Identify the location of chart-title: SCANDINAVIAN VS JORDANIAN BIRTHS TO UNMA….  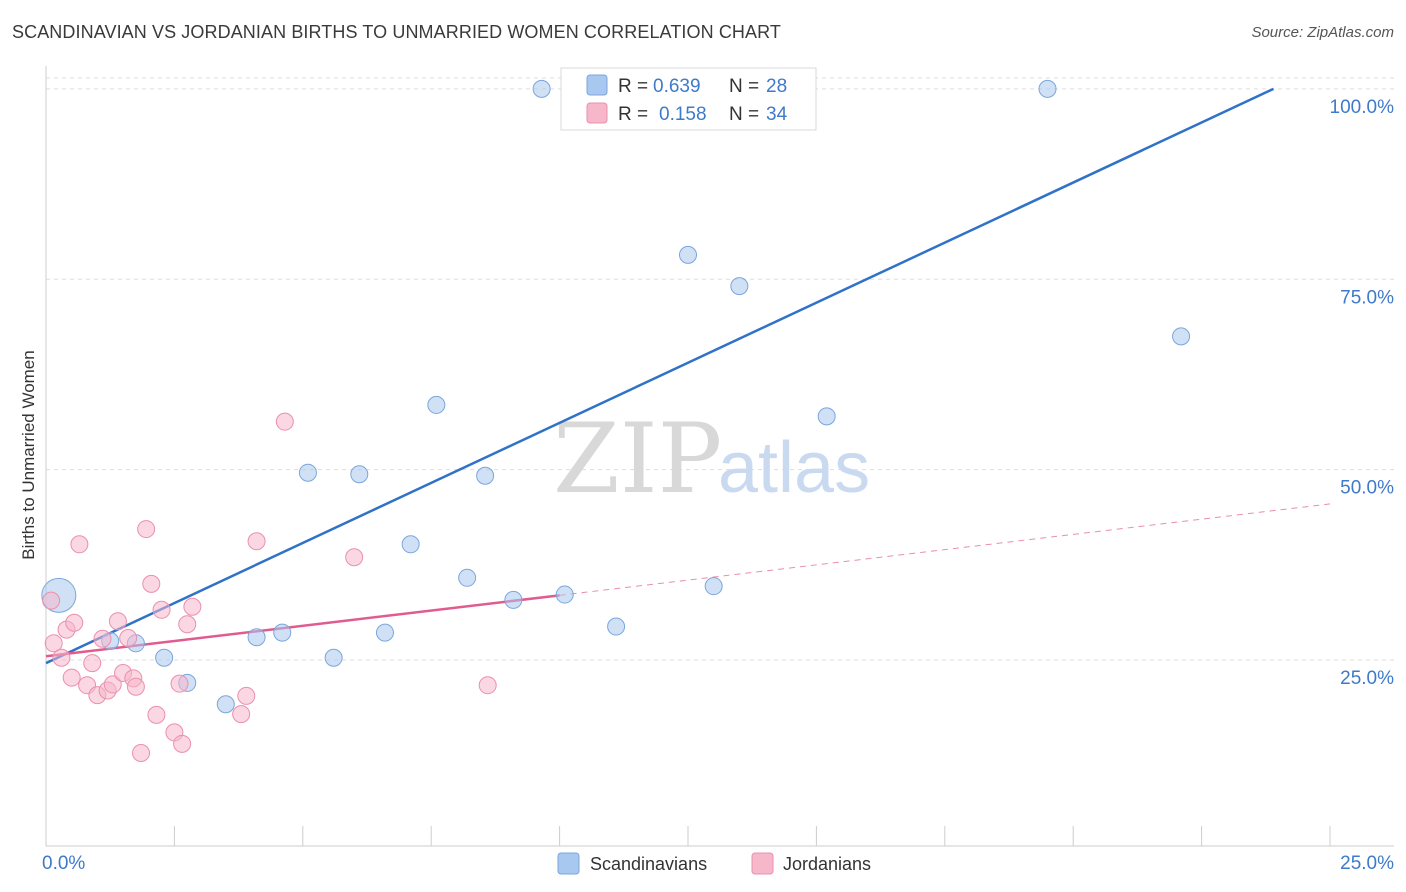
(396, 32).